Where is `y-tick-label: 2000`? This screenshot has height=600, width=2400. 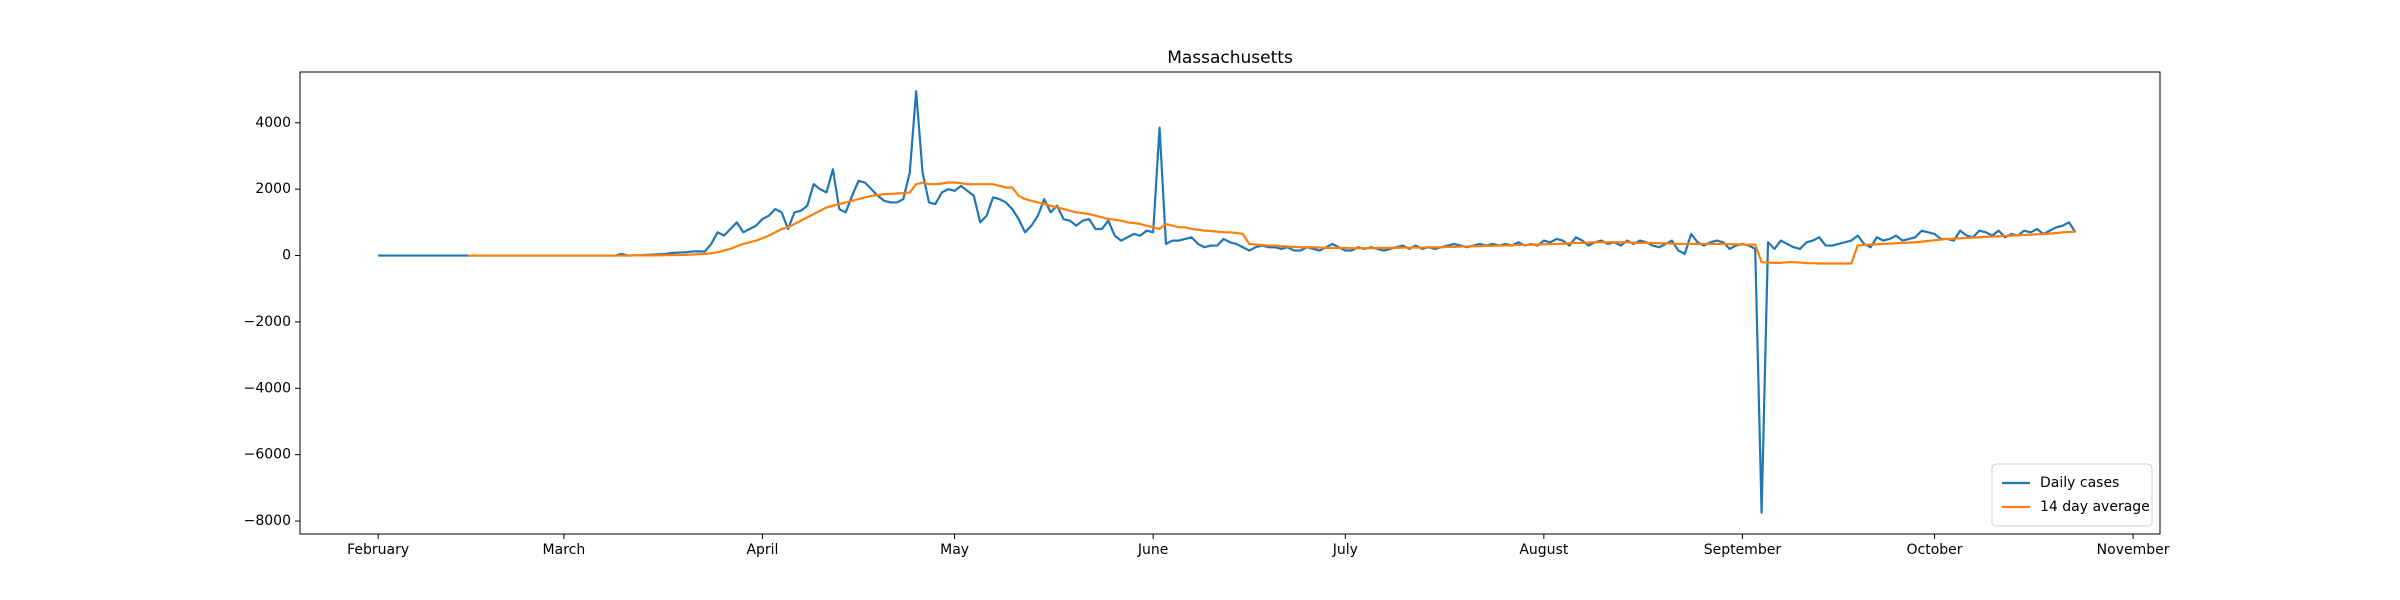
y-tick-label: 2000 is located at coordinates (273, 189).